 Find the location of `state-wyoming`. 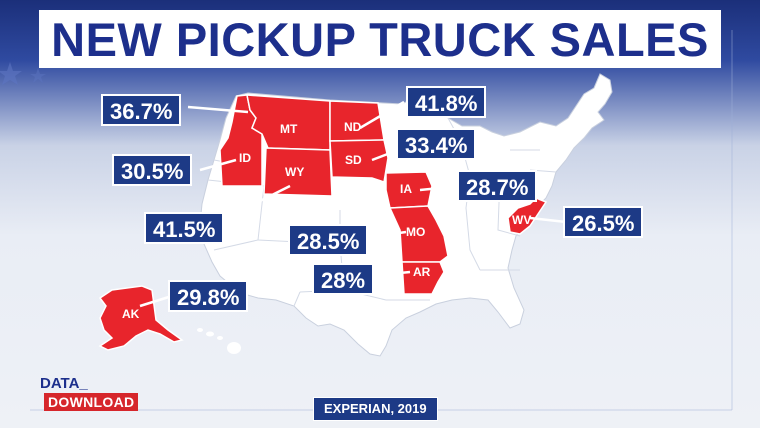

state-wyoming is located at coordinates (298, 172).